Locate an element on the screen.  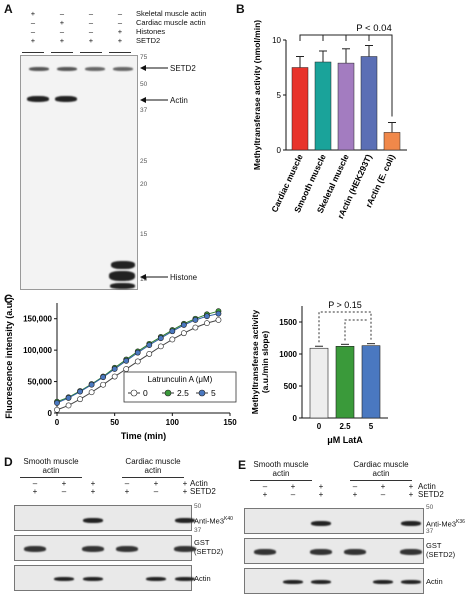
condition-label: Cardiac muscle actin is located at coordinates (171, 22).